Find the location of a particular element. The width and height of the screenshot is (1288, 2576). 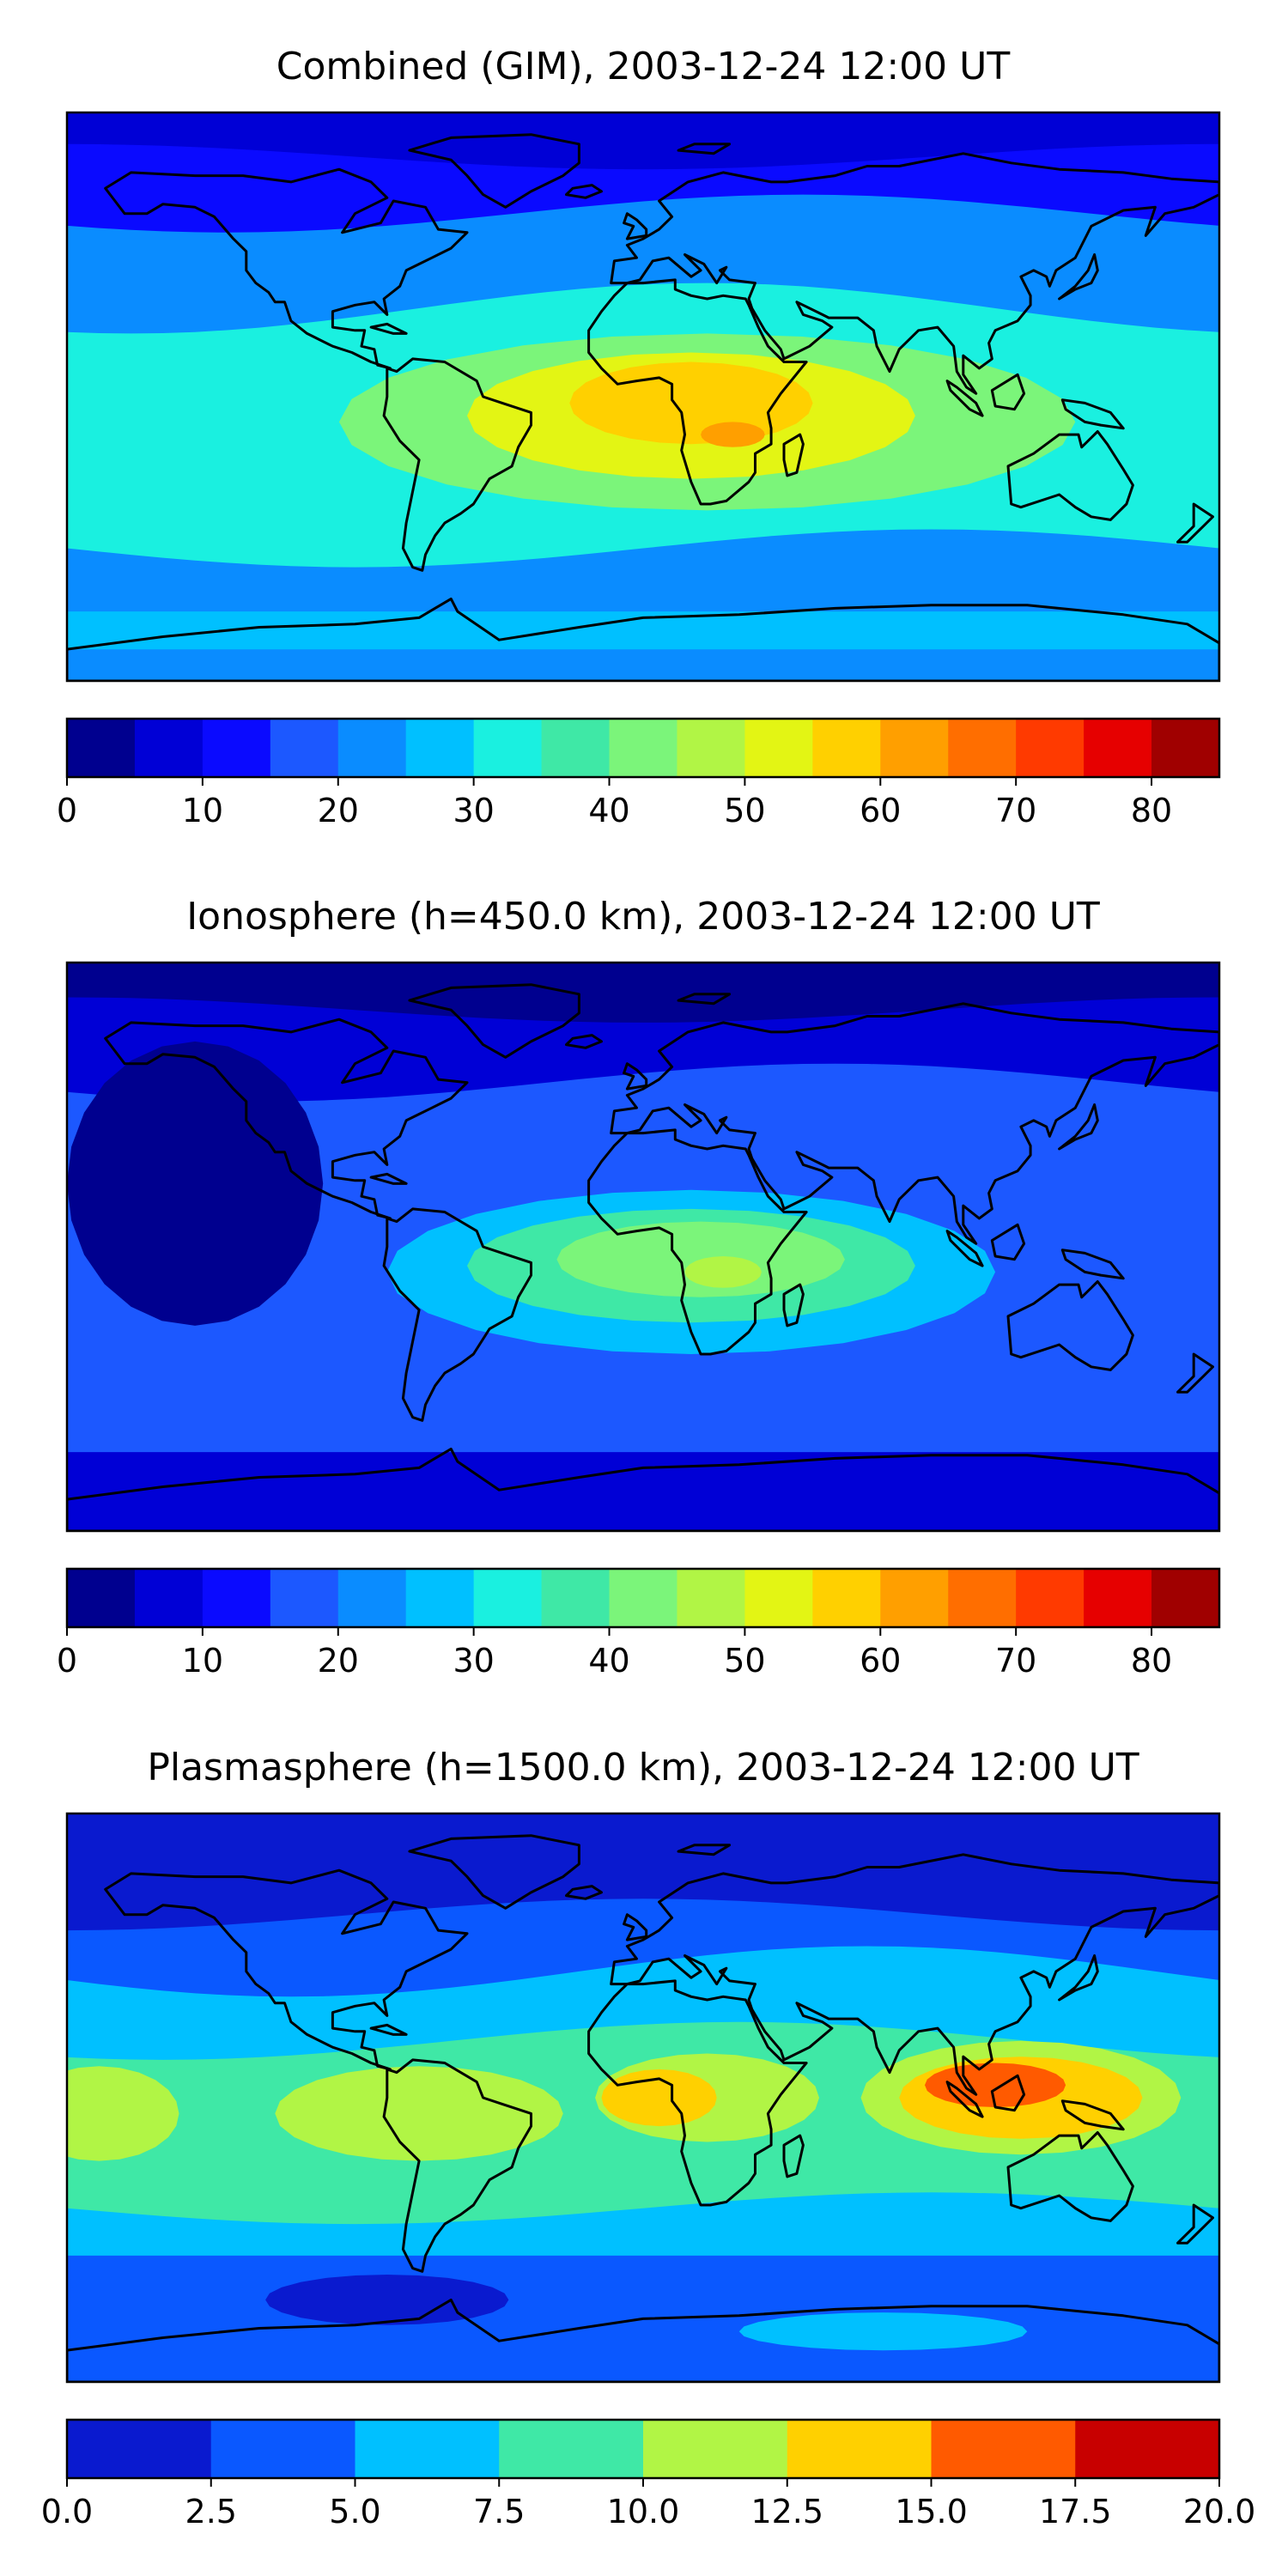

colorbar-tick-label: 7.5 is located at coordinates (499, 2511).